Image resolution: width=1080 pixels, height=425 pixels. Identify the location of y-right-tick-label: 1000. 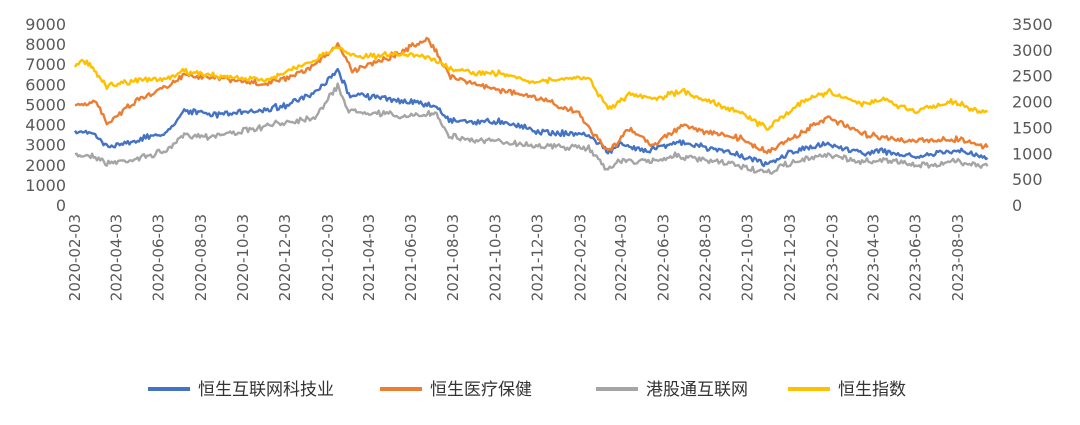
(1032, 153).